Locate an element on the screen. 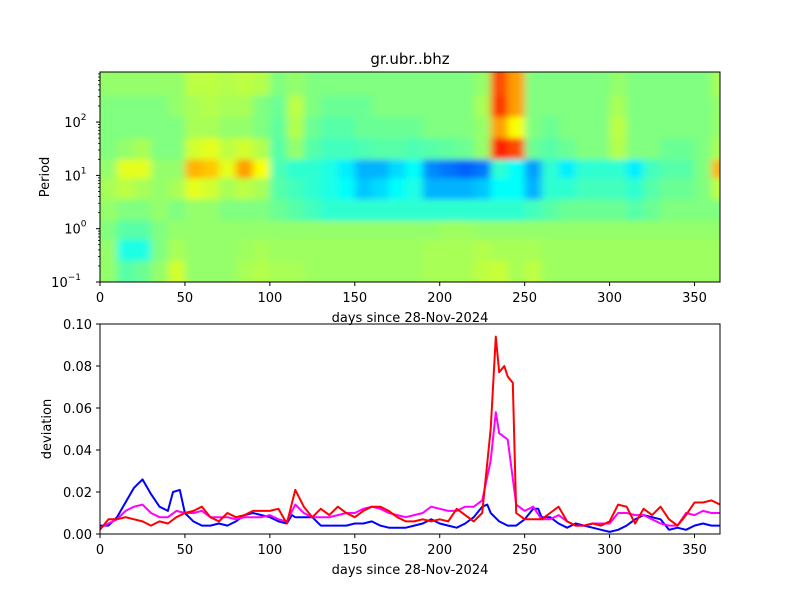 The width and height of the screenshot is (800, 600). heatmap-xtick-label: 0 is located at coordinates (100, 298).